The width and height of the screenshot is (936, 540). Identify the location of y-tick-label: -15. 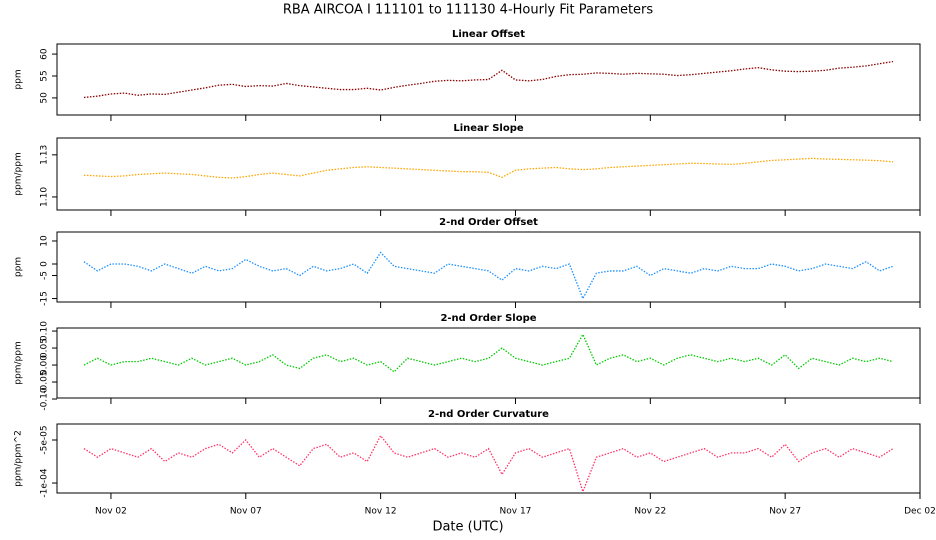
(45, 298).